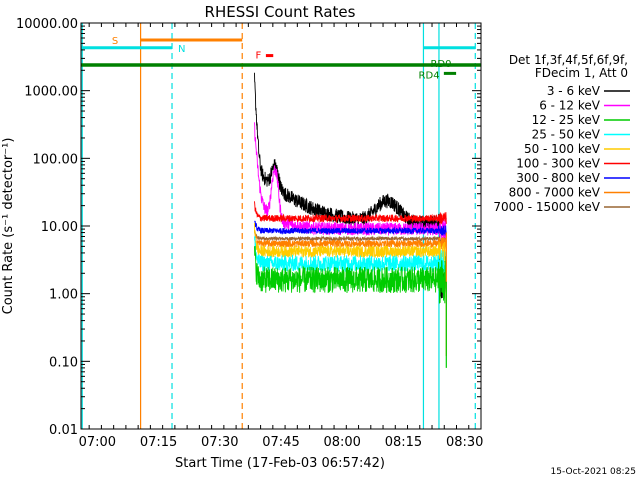 The image size is (640, 480). What do you see at coordinates (568, 60) in the screenshot?
I see `legend-header-line1: Det 1f,3f,4f,5f,6f,9f,` at bounding box center [568, 60].